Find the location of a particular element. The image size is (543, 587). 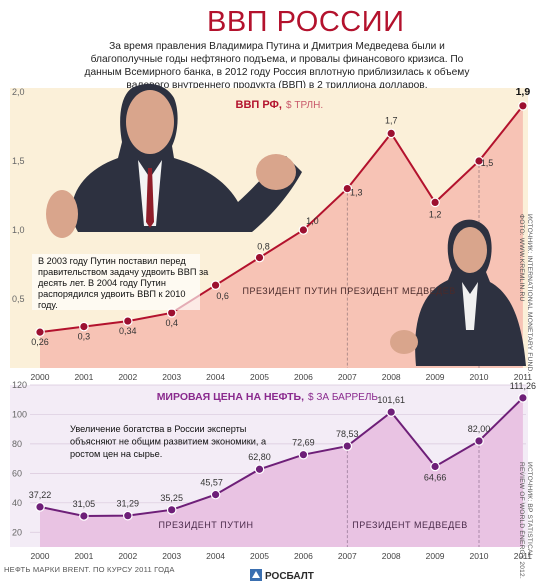

gdp-value-label-2007: 1,3 is located at coordinates (356, 193).